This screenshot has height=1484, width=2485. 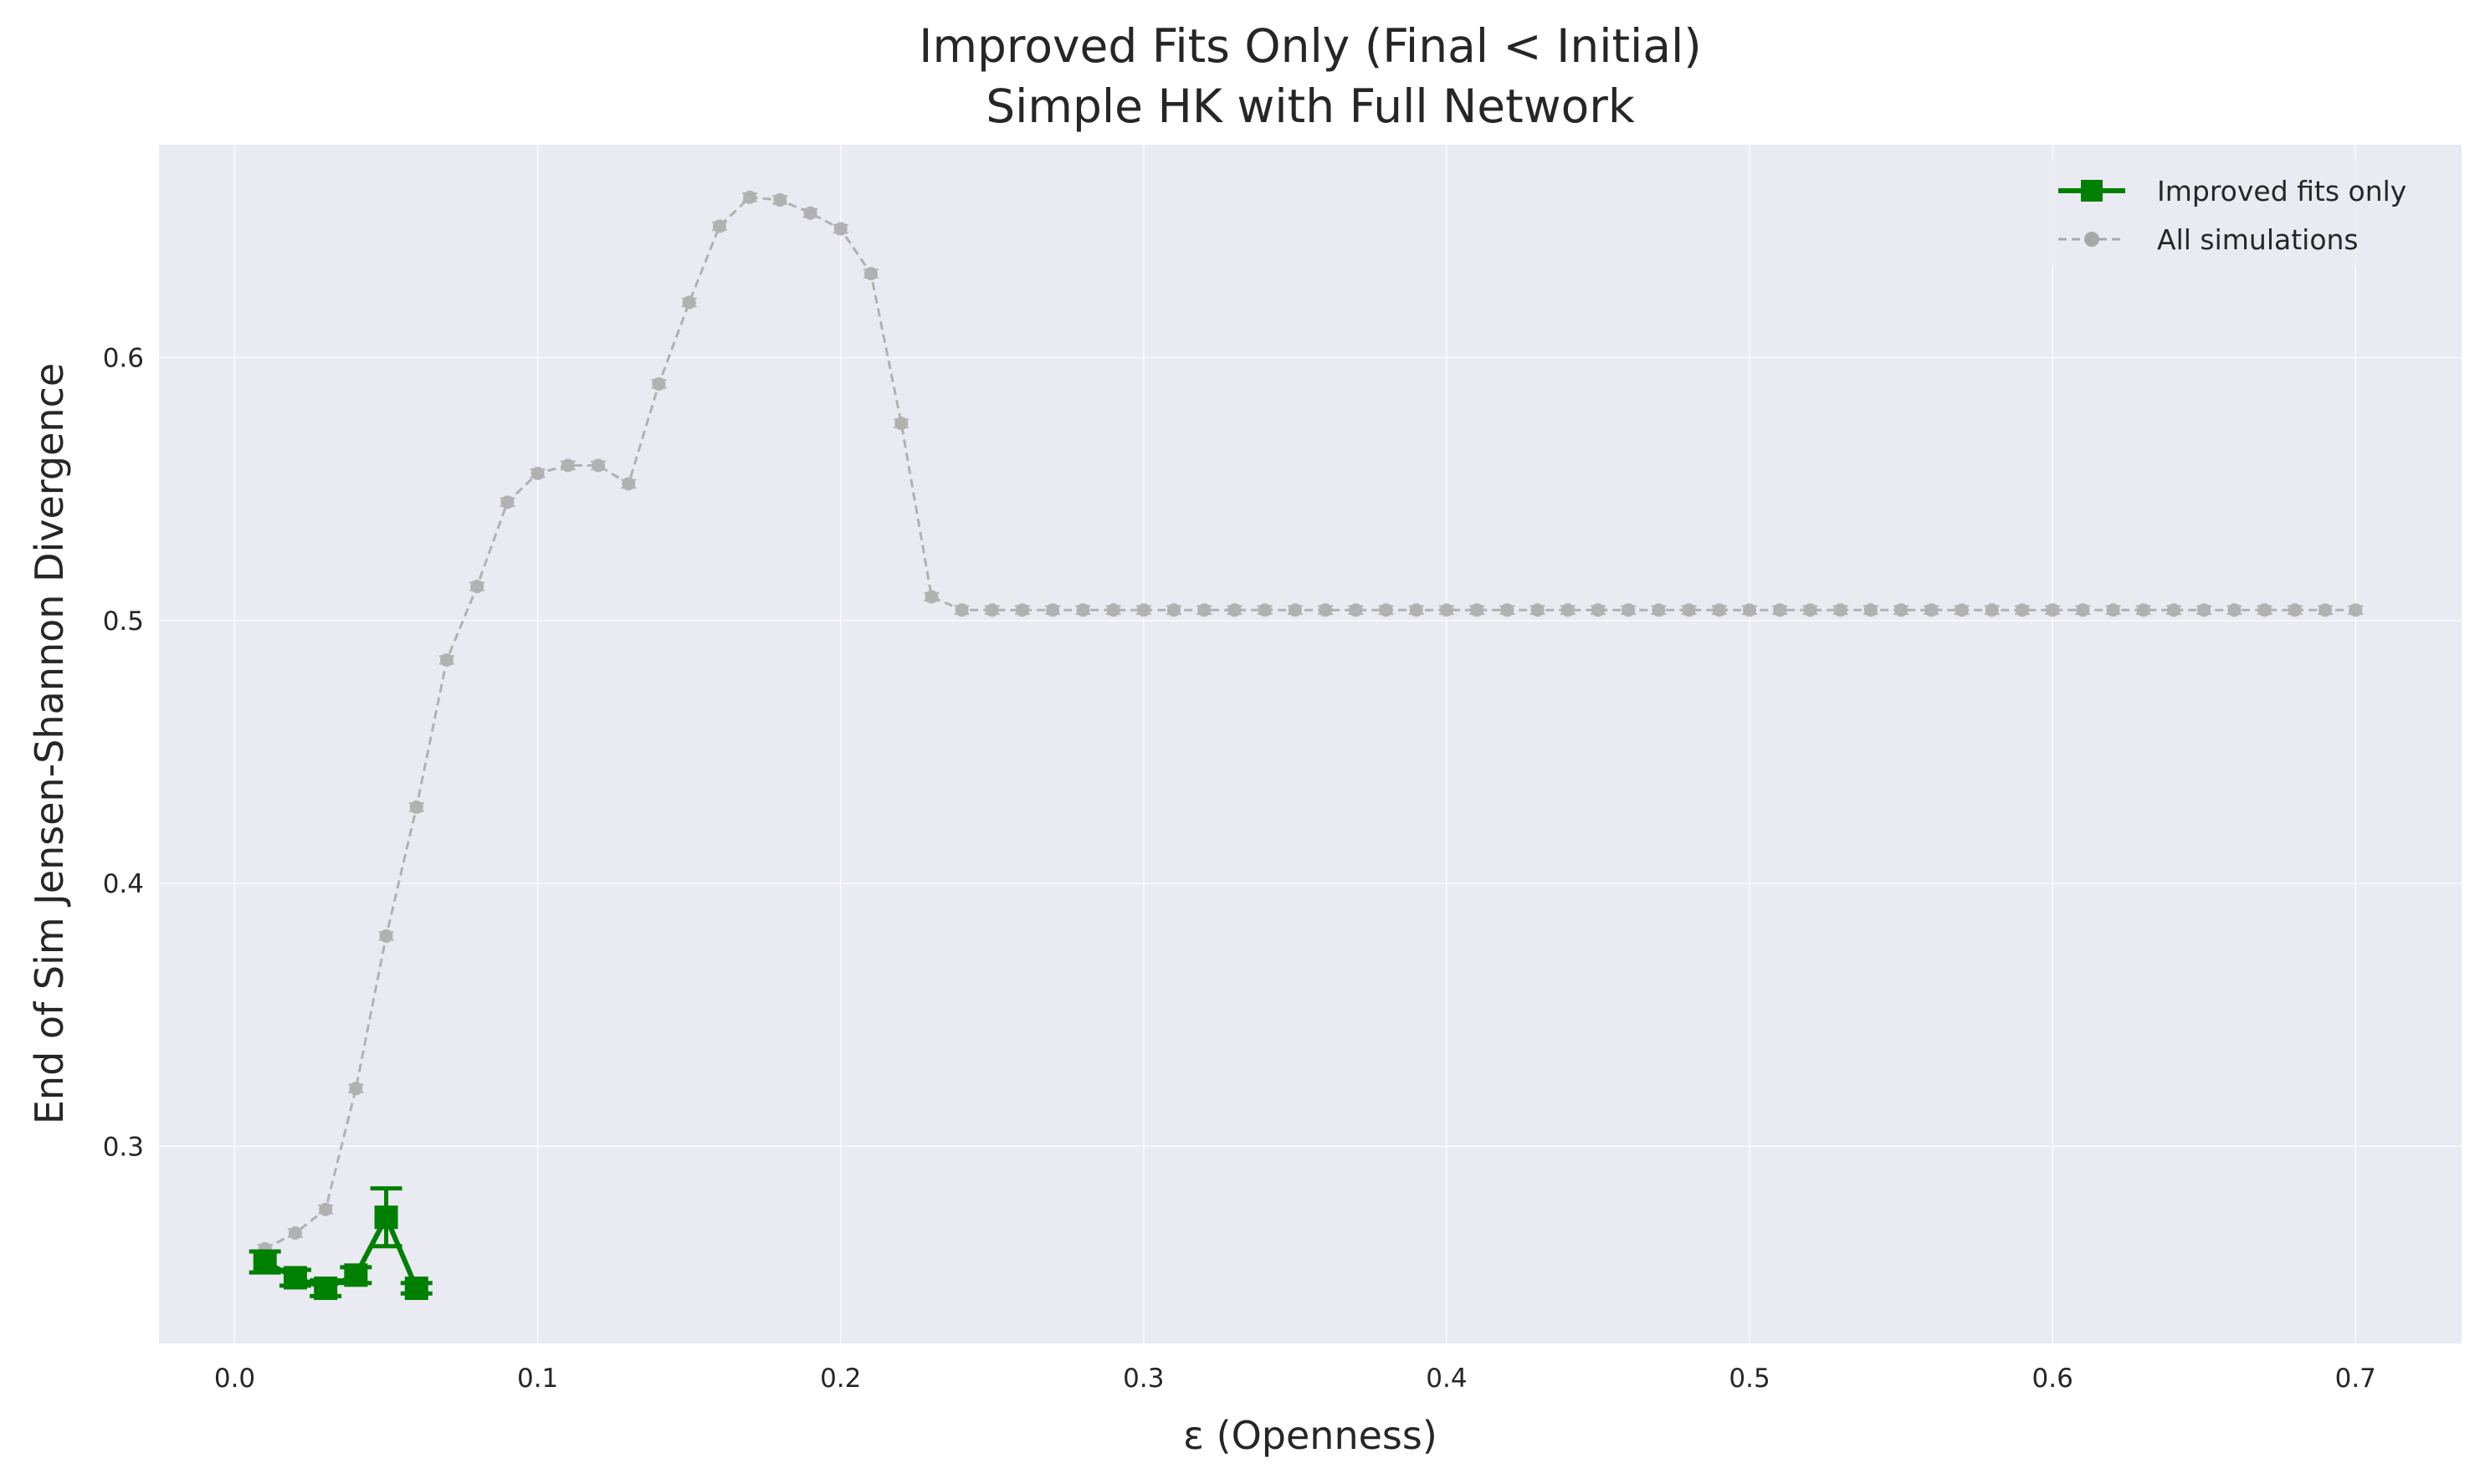 What do you see at coordinates (124, 621) in the screenshot?
I see `y-tick-label: 0.5` at bounding box center [124, 621].